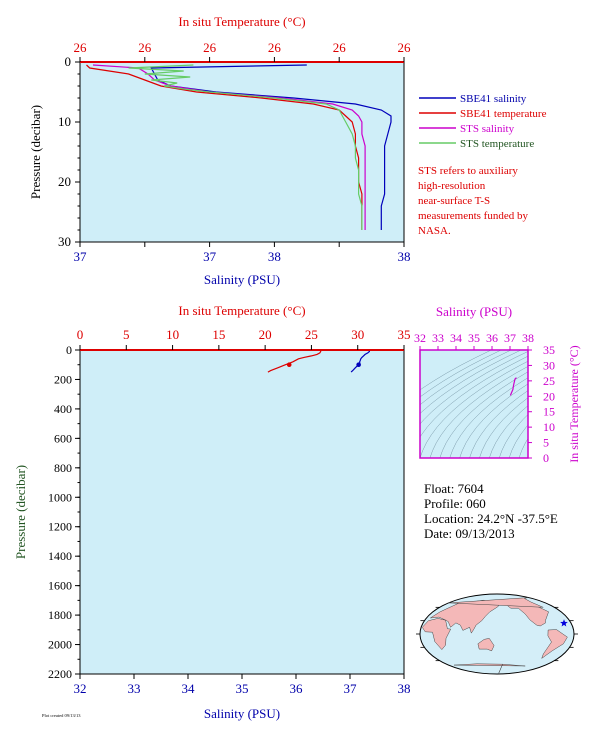 This screenshot has height=736, width=601. I want to click on legend-entry-sbe41-salinity: SBE41 salinity, so click(473, 99).